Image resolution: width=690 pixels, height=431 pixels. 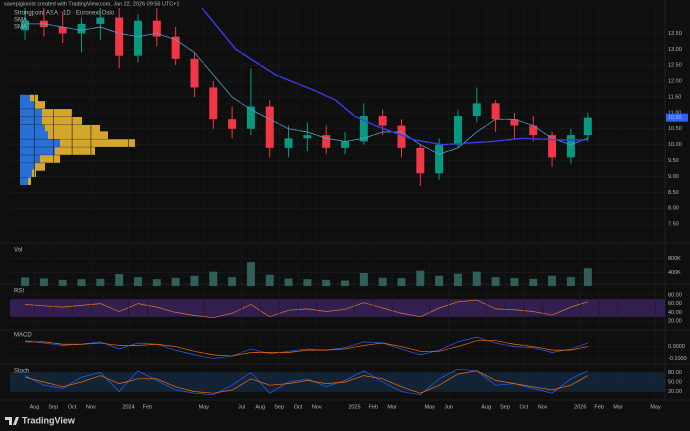 What do you see at coordinates (675, 82) in the screenshot?
I see `y-tick-label: 12.00` at bounding box center [675, 82].